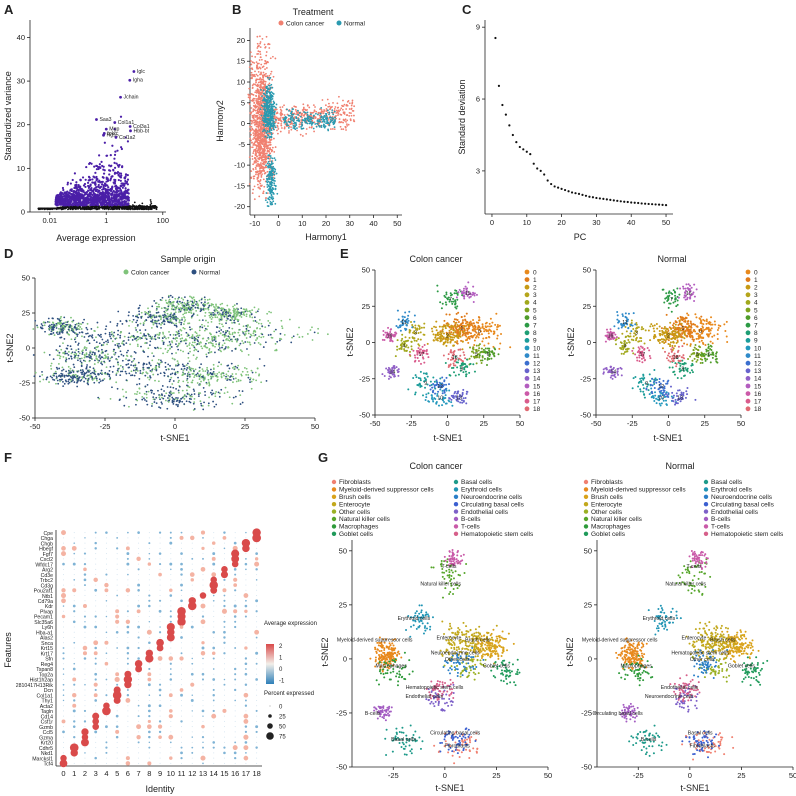 This screenshot has width=796, height=796. Describe the element at coordinates (305, 24) in the screenshot. I see `legend-colon-label: Colon cancer` at that location.